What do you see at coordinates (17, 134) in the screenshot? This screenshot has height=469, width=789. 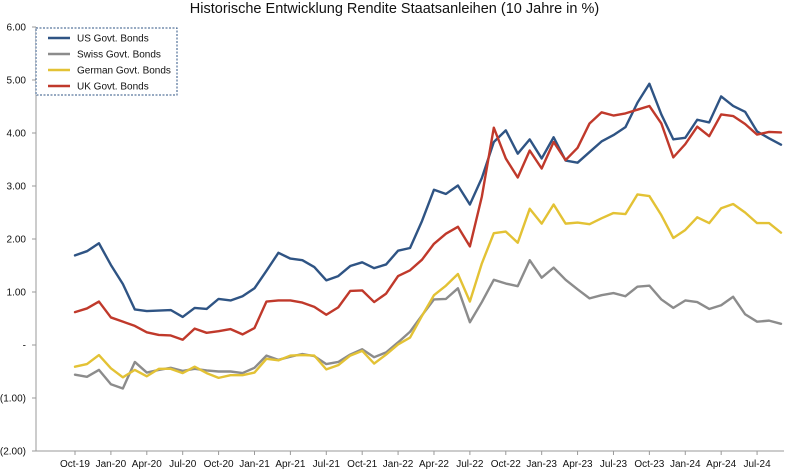 I see `y-tick-label: 4.00` at bounding box center [17, 134].